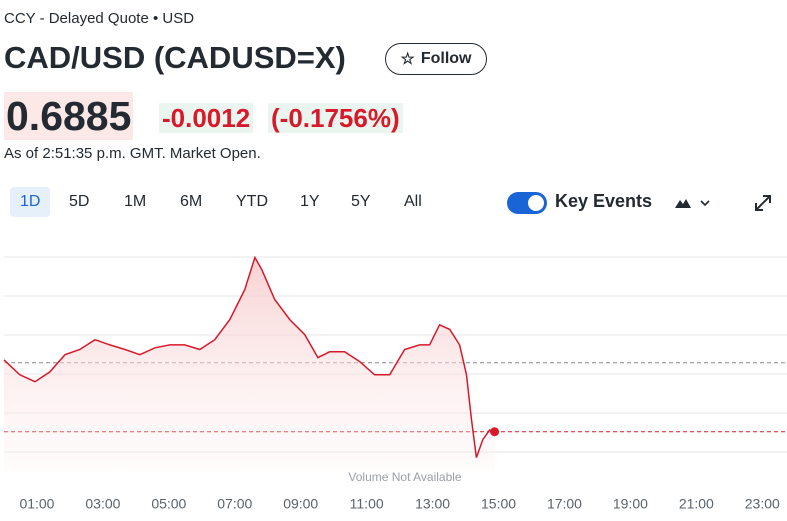 This screenshot has width=787, height=521. I want to click on x-tick-label: 03:00, so click(102, 504).